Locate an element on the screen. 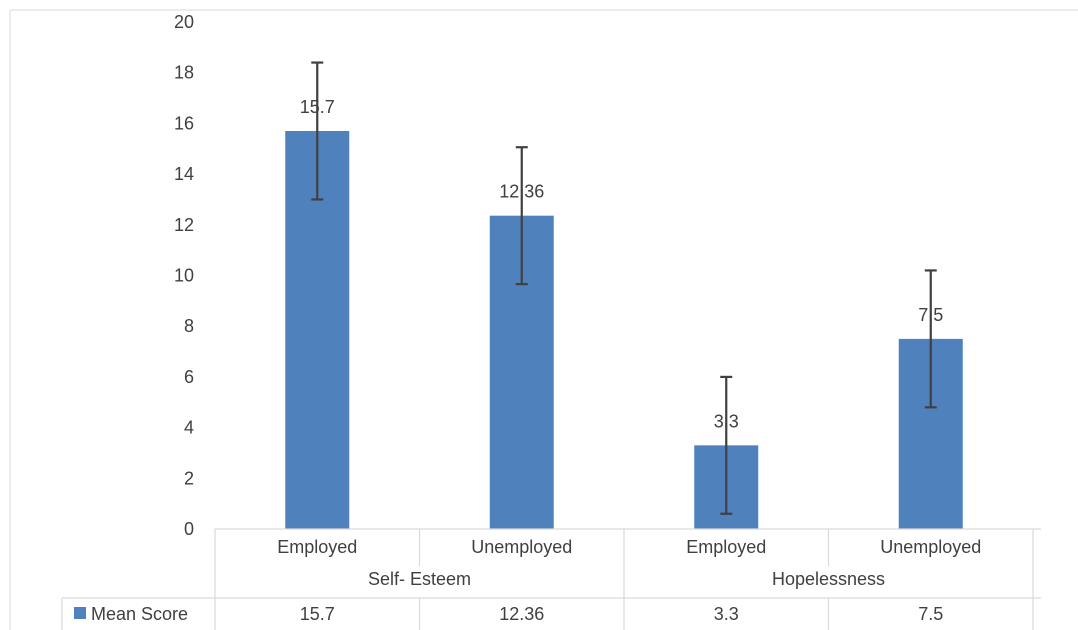 The height and width of the screenshot is (630, 1078). legend-swatch is located at coordinates (80, 613).